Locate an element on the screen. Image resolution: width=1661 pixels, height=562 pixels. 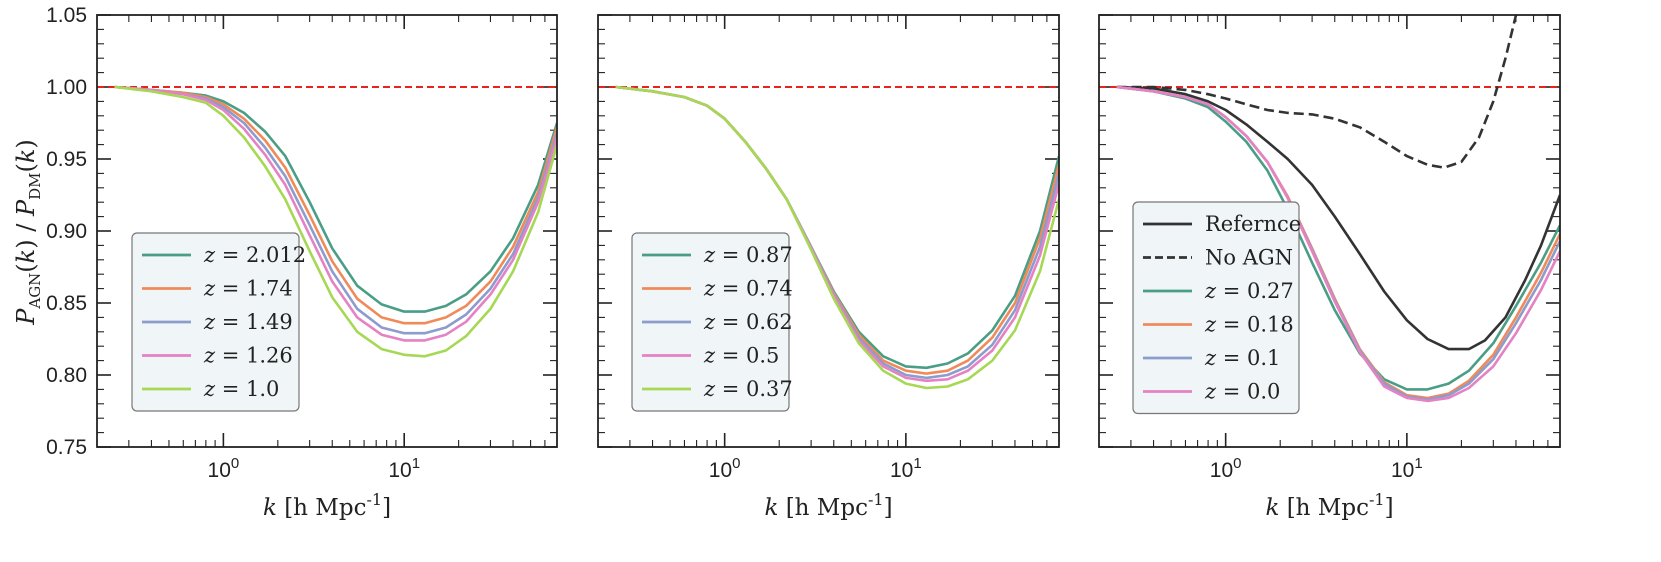
y-axis-label: PAGN(k) / PDM(k) is located at coordinates (28, 232).